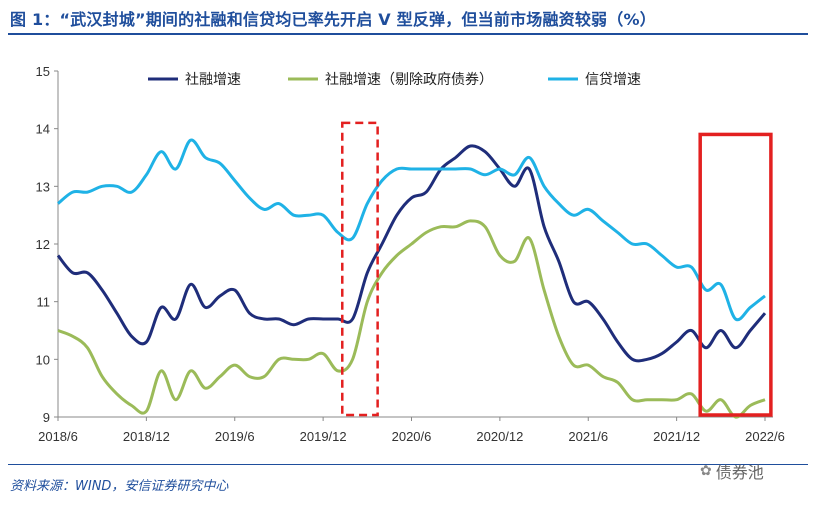 This screenshot has height=508, width=816. I want to click on footer-divider, so click(408, 464).